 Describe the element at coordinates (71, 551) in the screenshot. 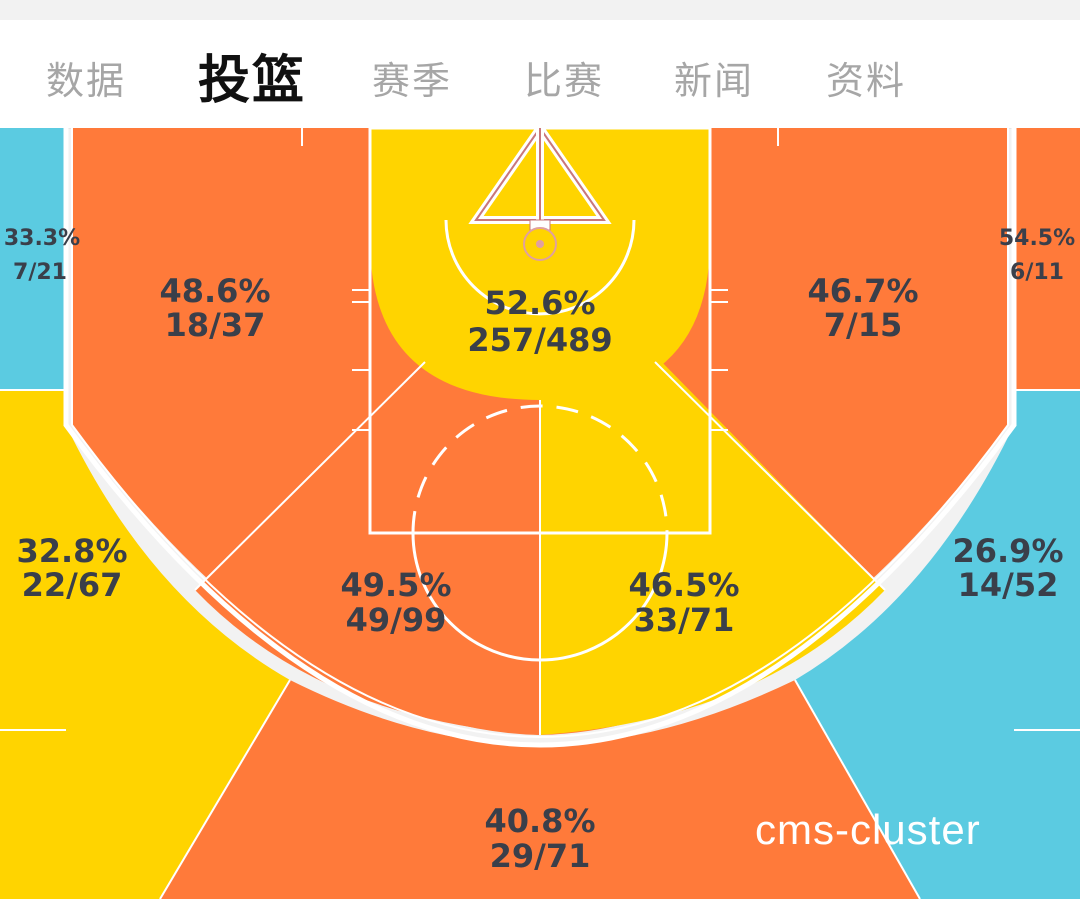

I see `zone-left-wing-3-pct: 32.8%` at that location.